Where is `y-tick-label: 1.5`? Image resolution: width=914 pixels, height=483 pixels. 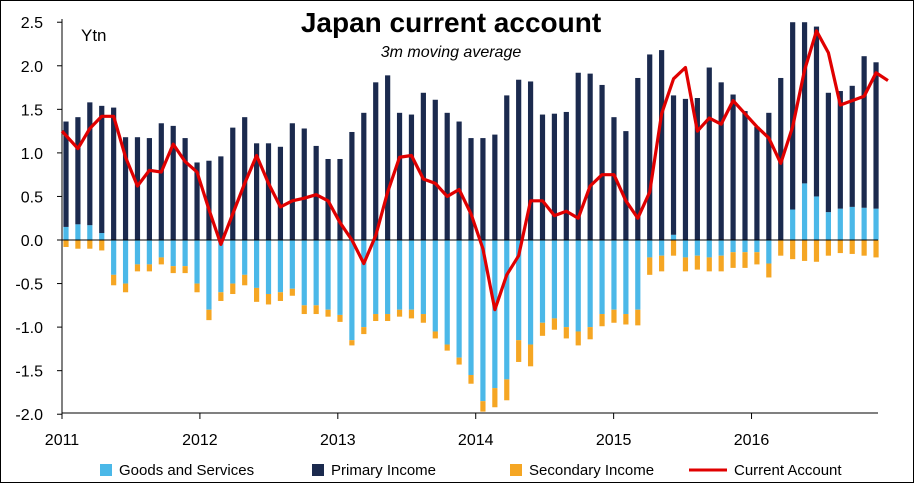 y-tick-label: 1.5 is located at coordinates (32, 110).